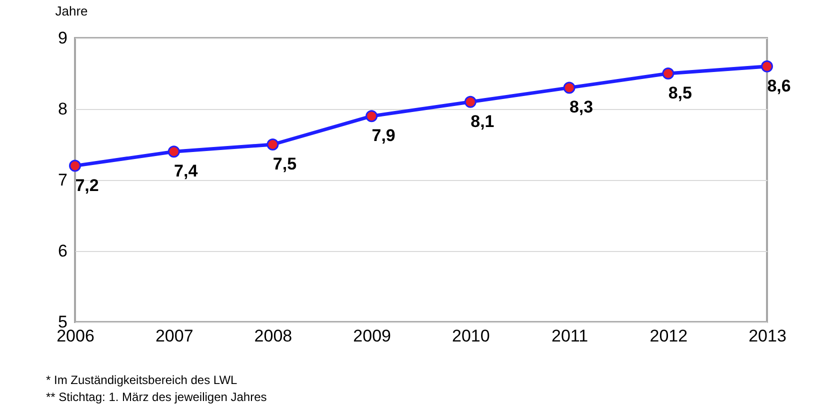  What do you see at coordinates (273, 336) in the screenshot?
I see `x-tick-label: 2008` at bounding box center [273, 336].